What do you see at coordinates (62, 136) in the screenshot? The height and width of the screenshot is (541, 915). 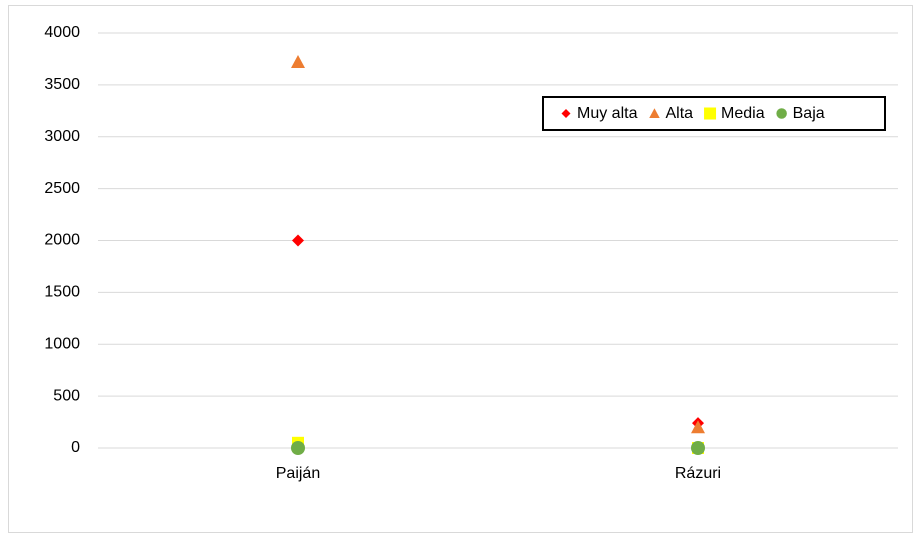 I see `y-tick-label: 3000` at bounding box center [62, 136].